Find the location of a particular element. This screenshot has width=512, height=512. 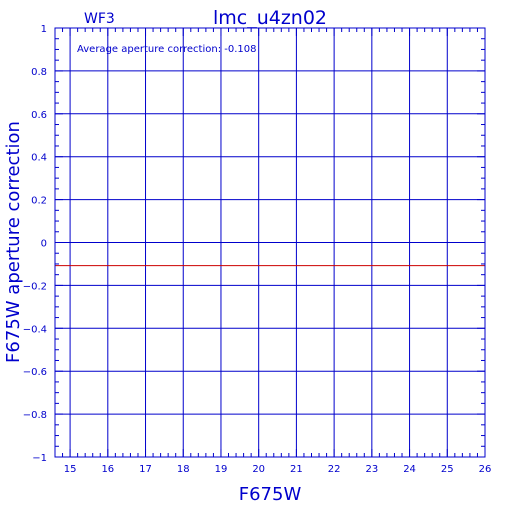

y-tick-label: 0.6 is located at coordinates (39, 115).